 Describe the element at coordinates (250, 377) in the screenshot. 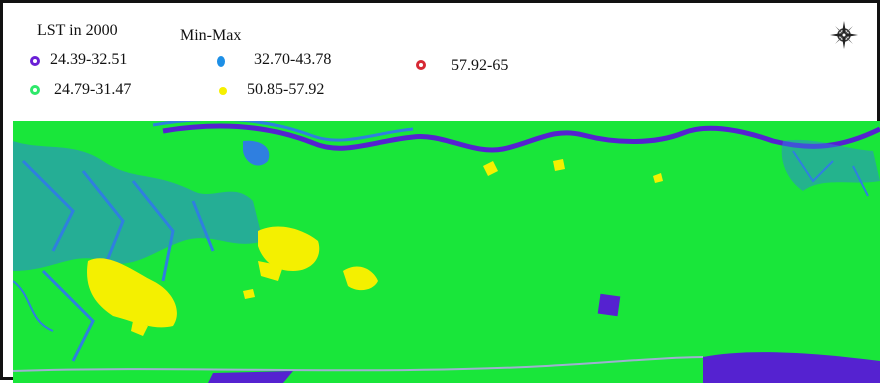

I see `river-bottom-left` at that location.